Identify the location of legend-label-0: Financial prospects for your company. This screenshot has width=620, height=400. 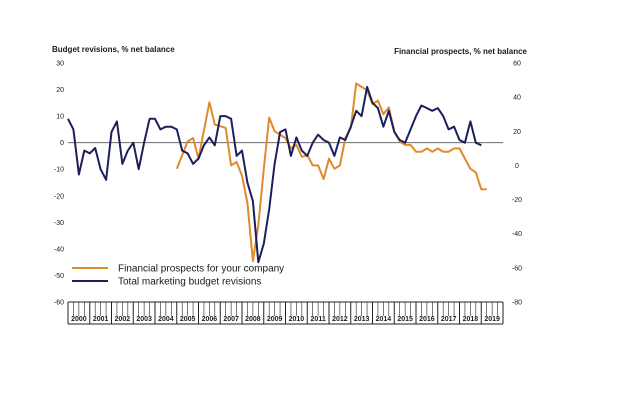
(201, 269).